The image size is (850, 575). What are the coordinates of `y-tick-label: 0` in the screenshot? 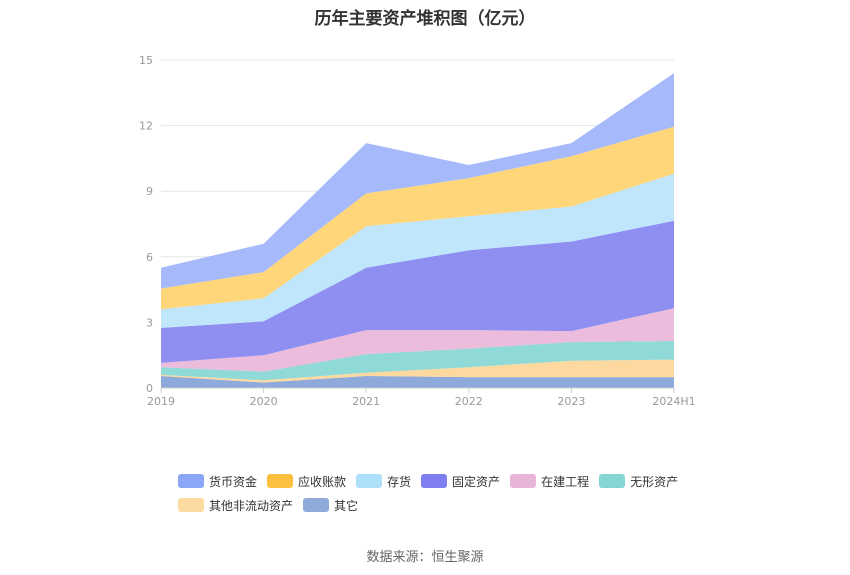 It's located at (149, 388).